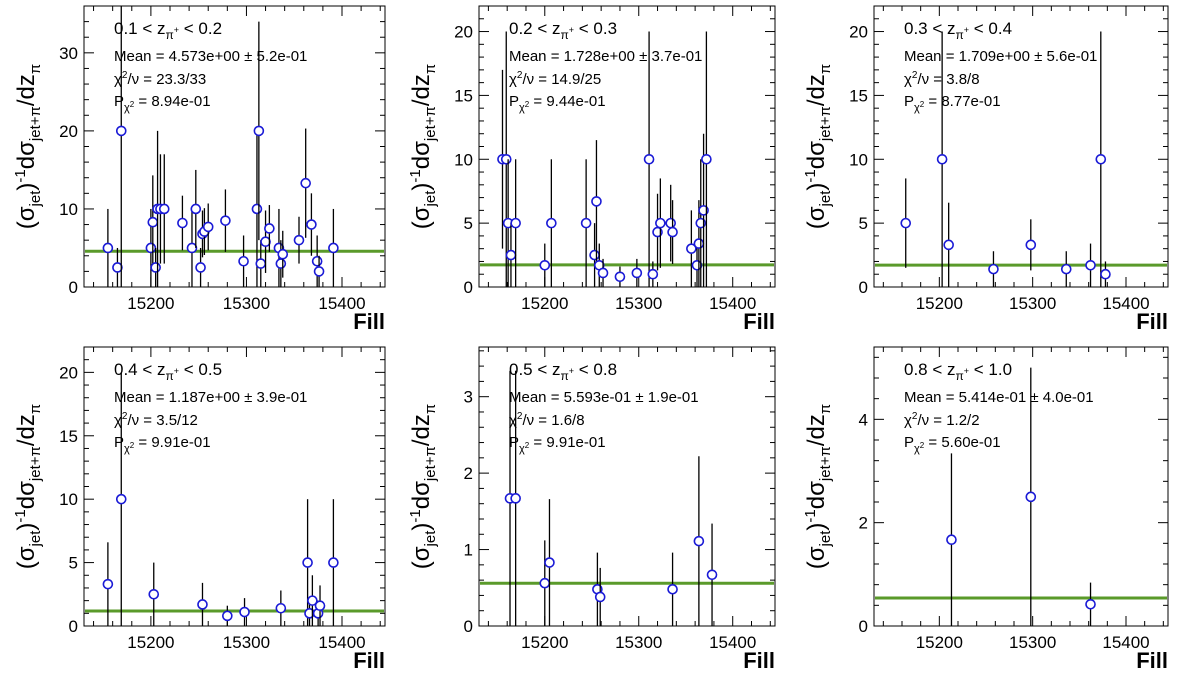  Describe the element at coordinates (858, 95) in the screenshot. I see `y-tick-label: 15` at that location.